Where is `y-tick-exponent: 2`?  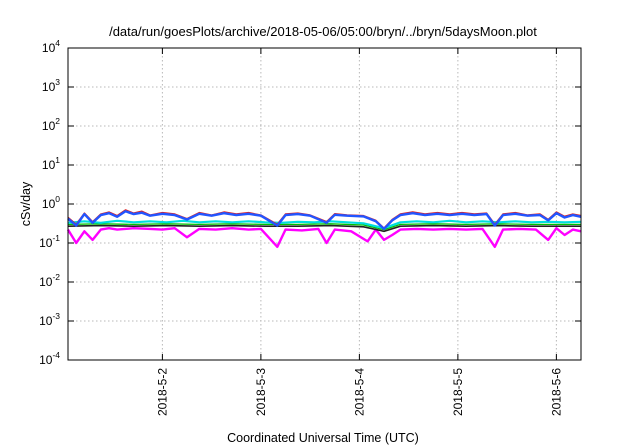
y-tick-exponent: 2 is located at coordinates (57, 121).